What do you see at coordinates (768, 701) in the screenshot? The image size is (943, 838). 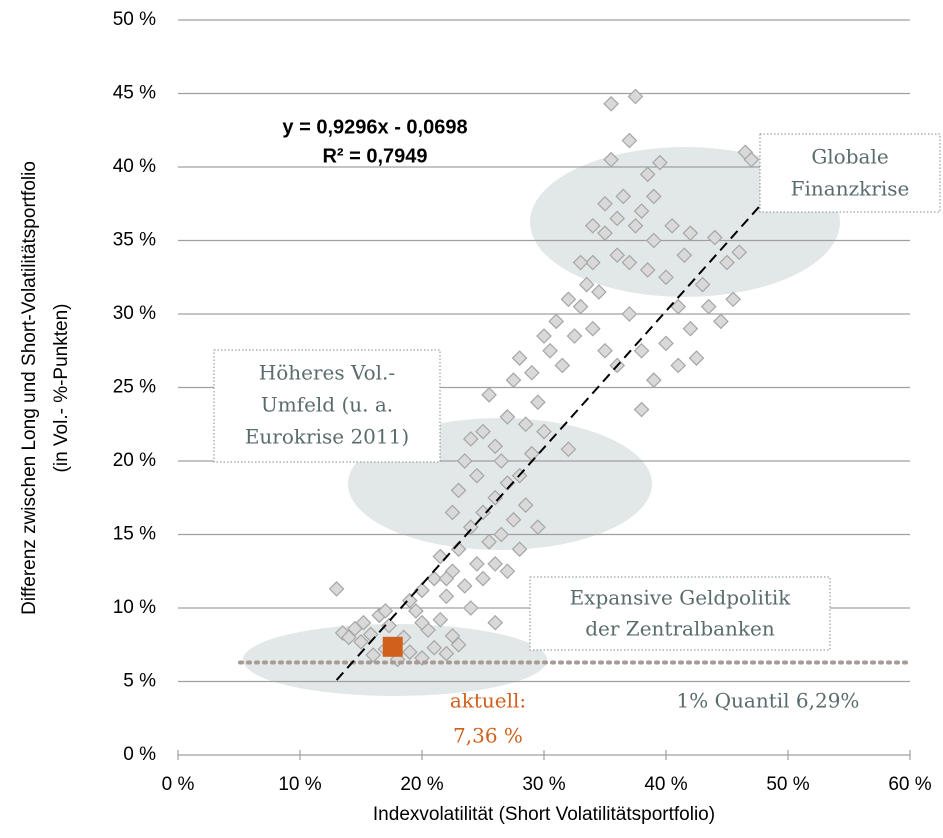 I see `quantile-label: 1% Quantil 6,29%` at bounding box center [768, 701].